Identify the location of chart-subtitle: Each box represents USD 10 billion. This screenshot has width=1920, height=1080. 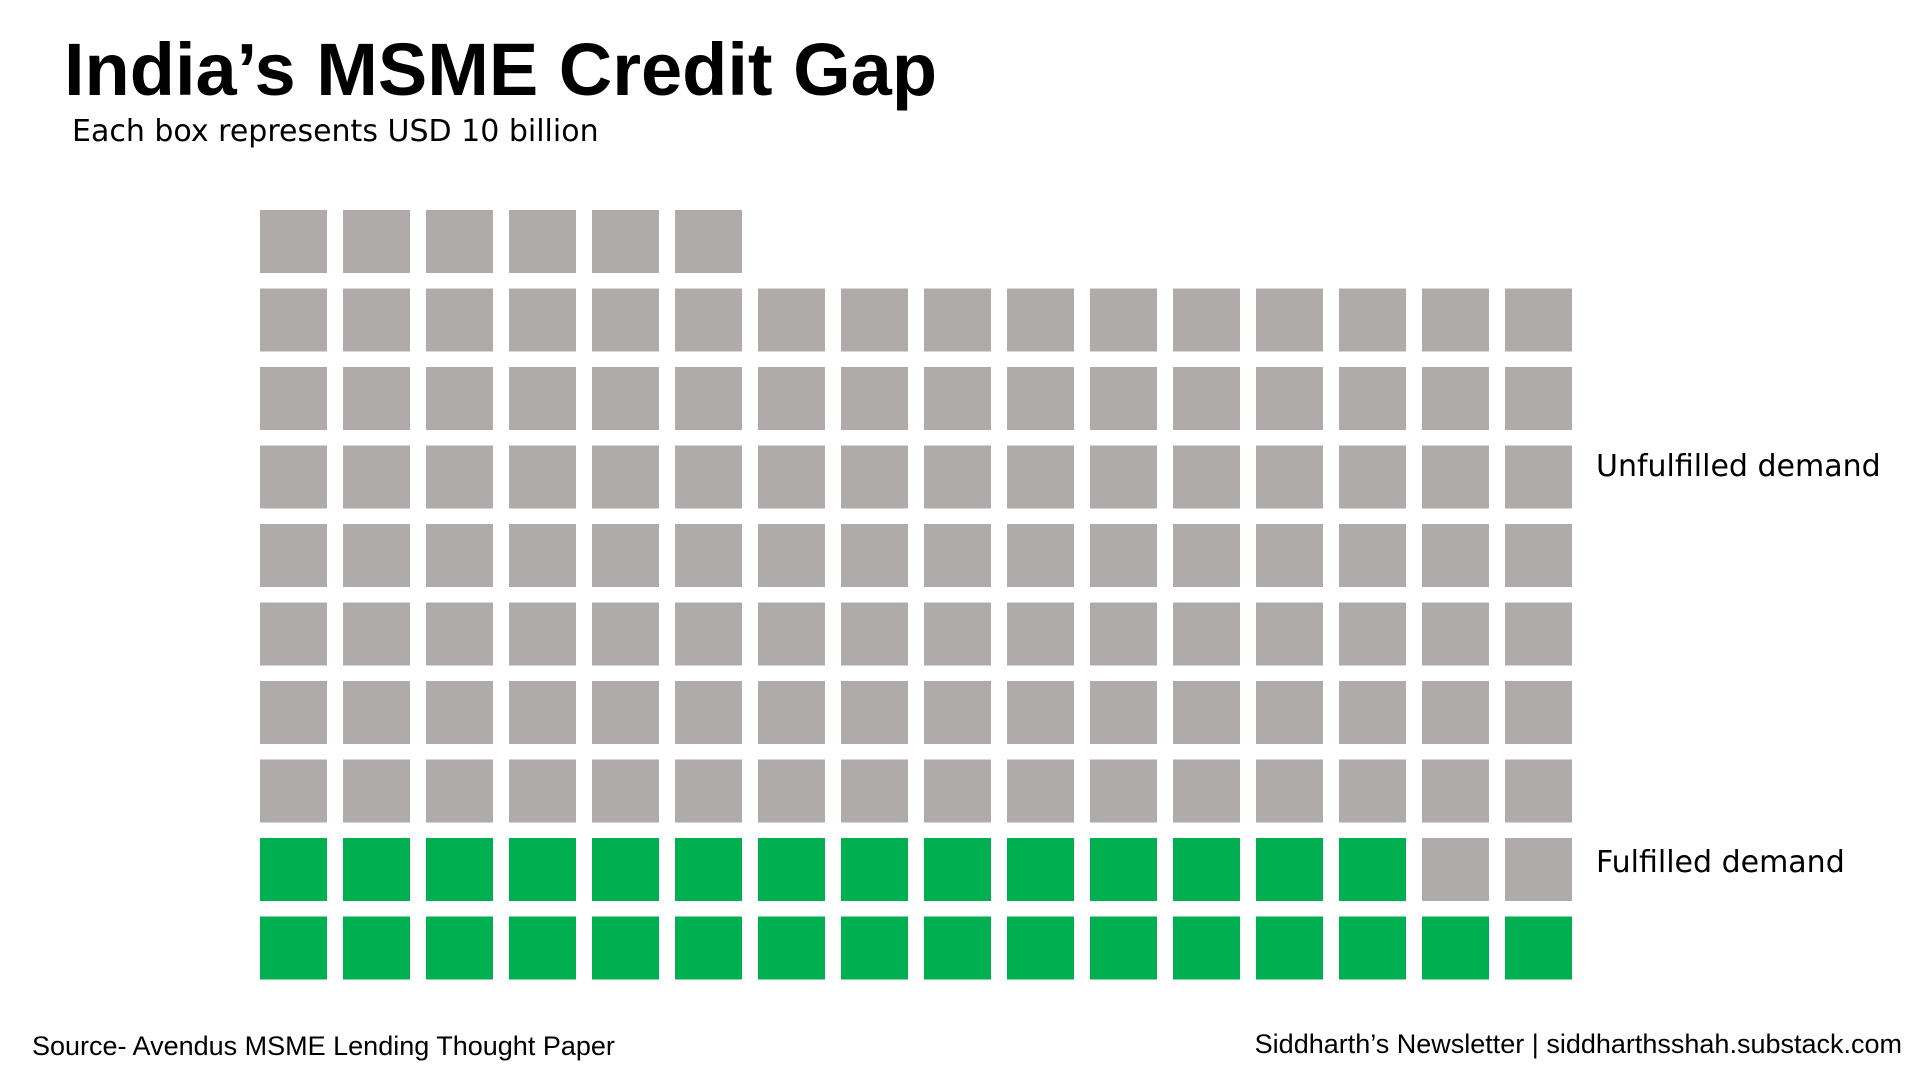
(335, 131).